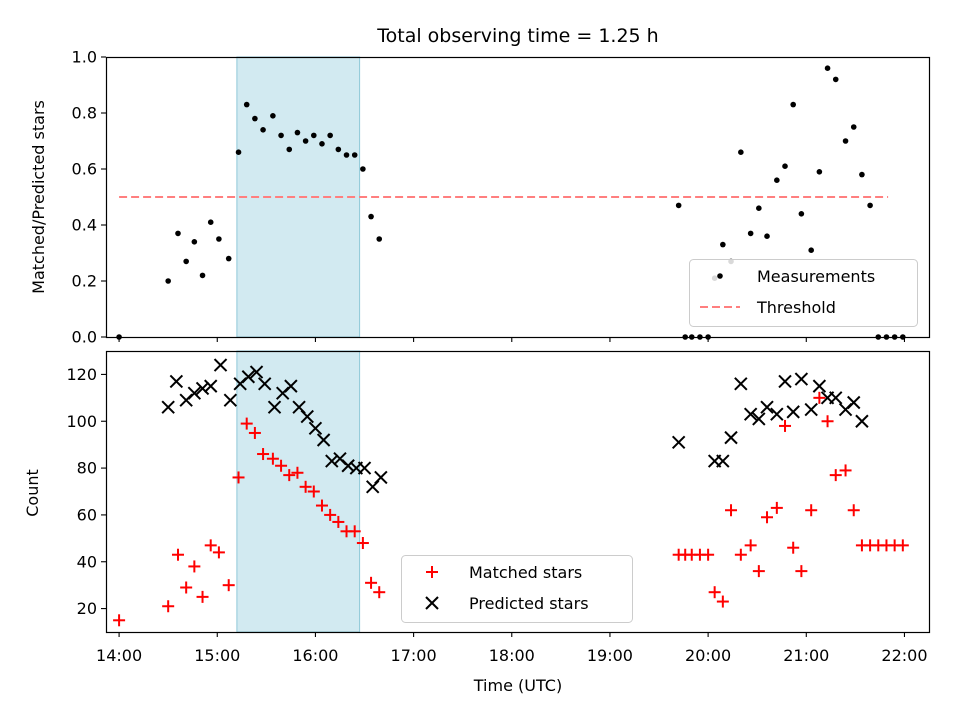 Image resolution: width=960 pixels, height=720 pixels. What do you see at coordinates (432, 603) in the screenshot?
I see `legend-predicted-marker` at bounding box center [432, 603].